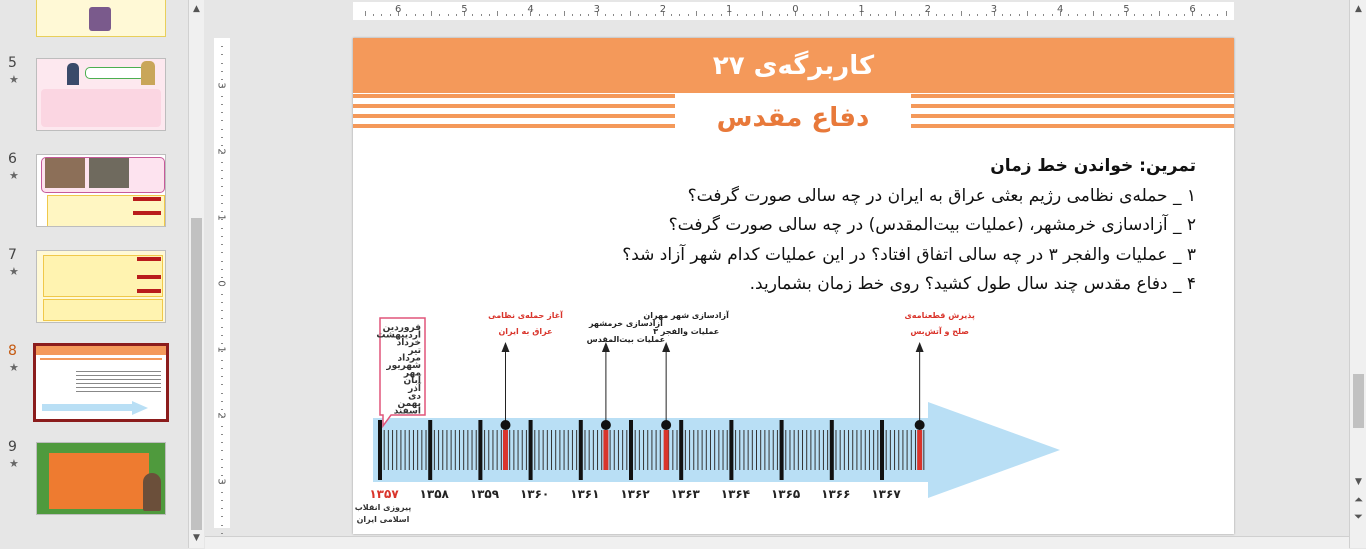 The width and height of the screenshot is (1366, 549). What do you see at coordinates (994, 9) in the screenshot?
I see `ruler-label: 3` at bounding box center [994, 9].